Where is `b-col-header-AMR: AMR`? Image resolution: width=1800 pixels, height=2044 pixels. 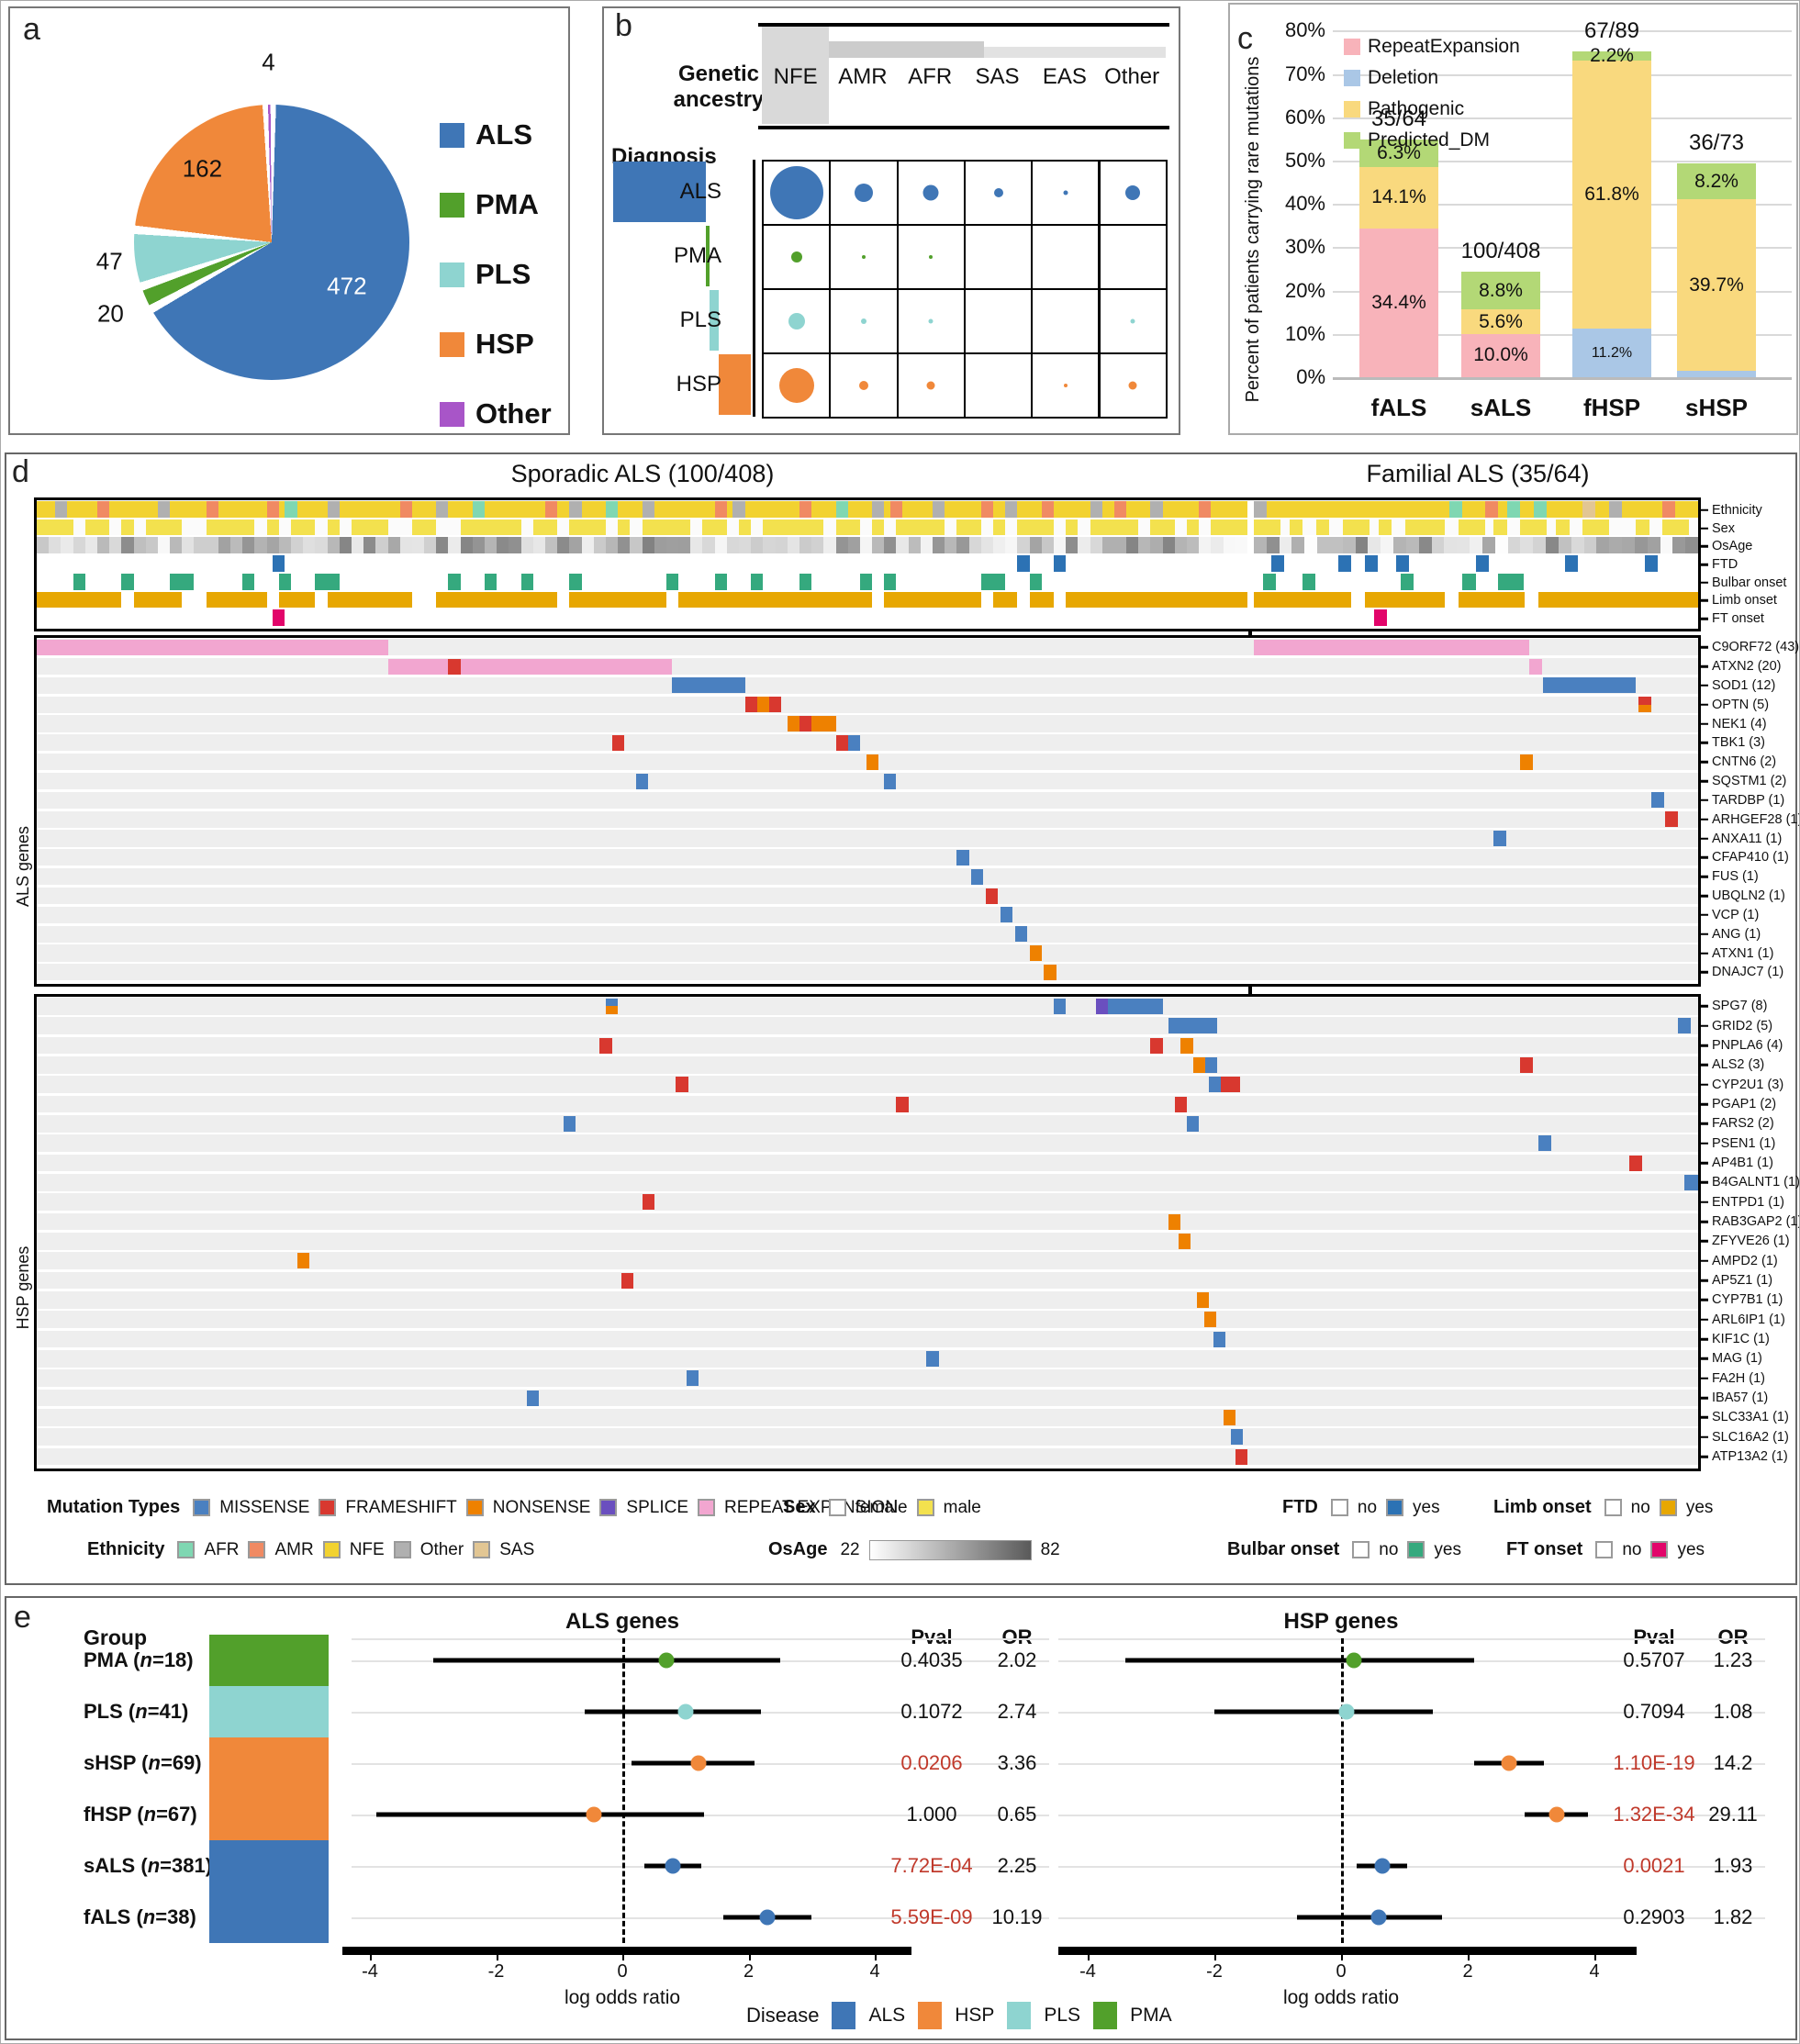
b-col-header-AMR: AMR is located at coordinates (863, 76).